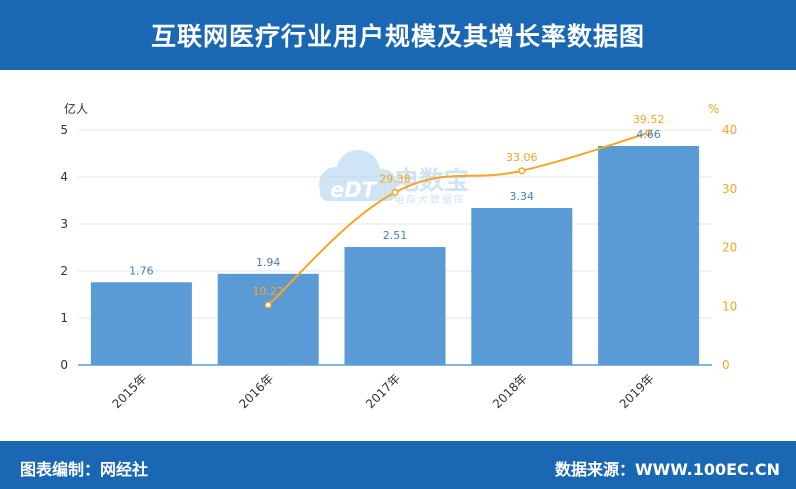 The width and height of the screenshot is (796, 489). I want to click on y-left-tick-label: 2, so click(64, 271).